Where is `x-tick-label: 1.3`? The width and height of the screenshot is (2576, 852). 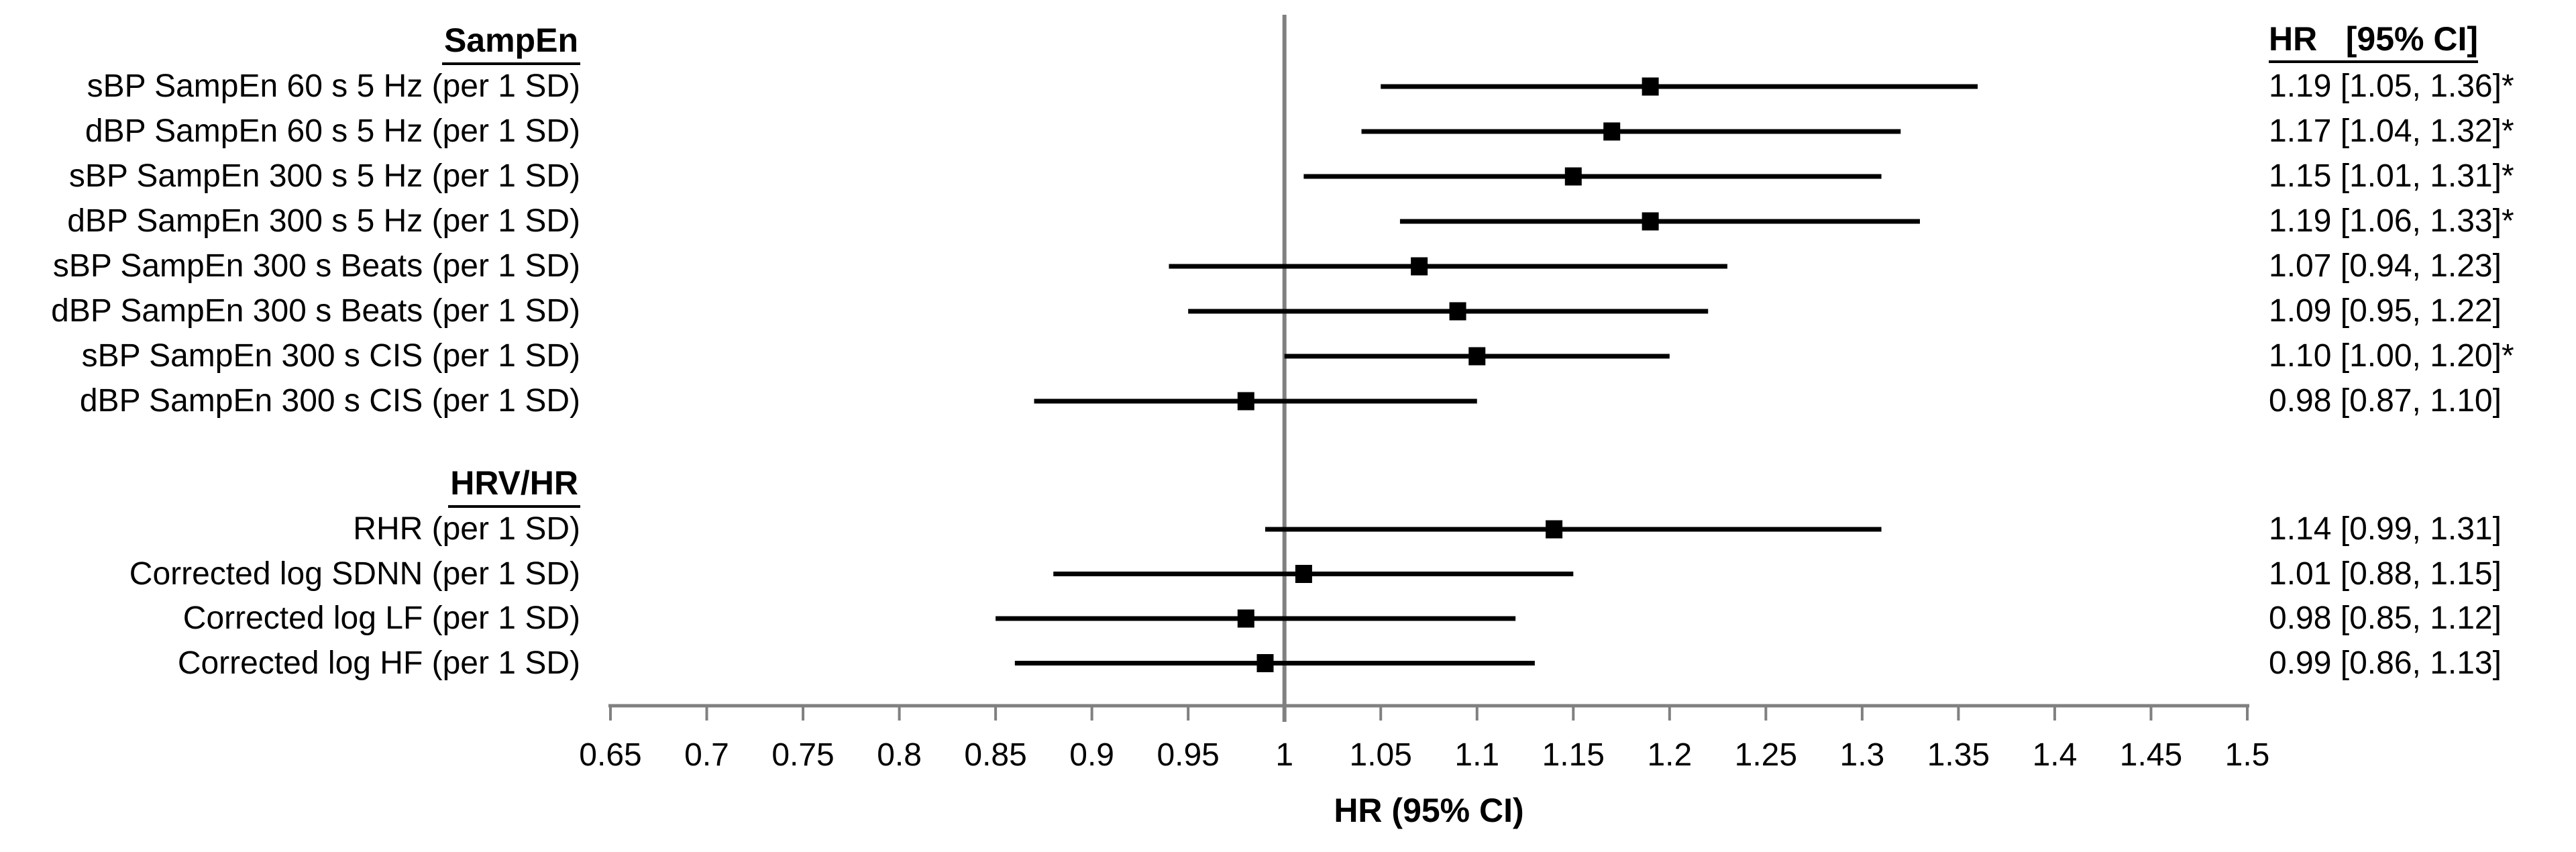
x-tick-label: 1.3 is located at coordinates (1862, 755).